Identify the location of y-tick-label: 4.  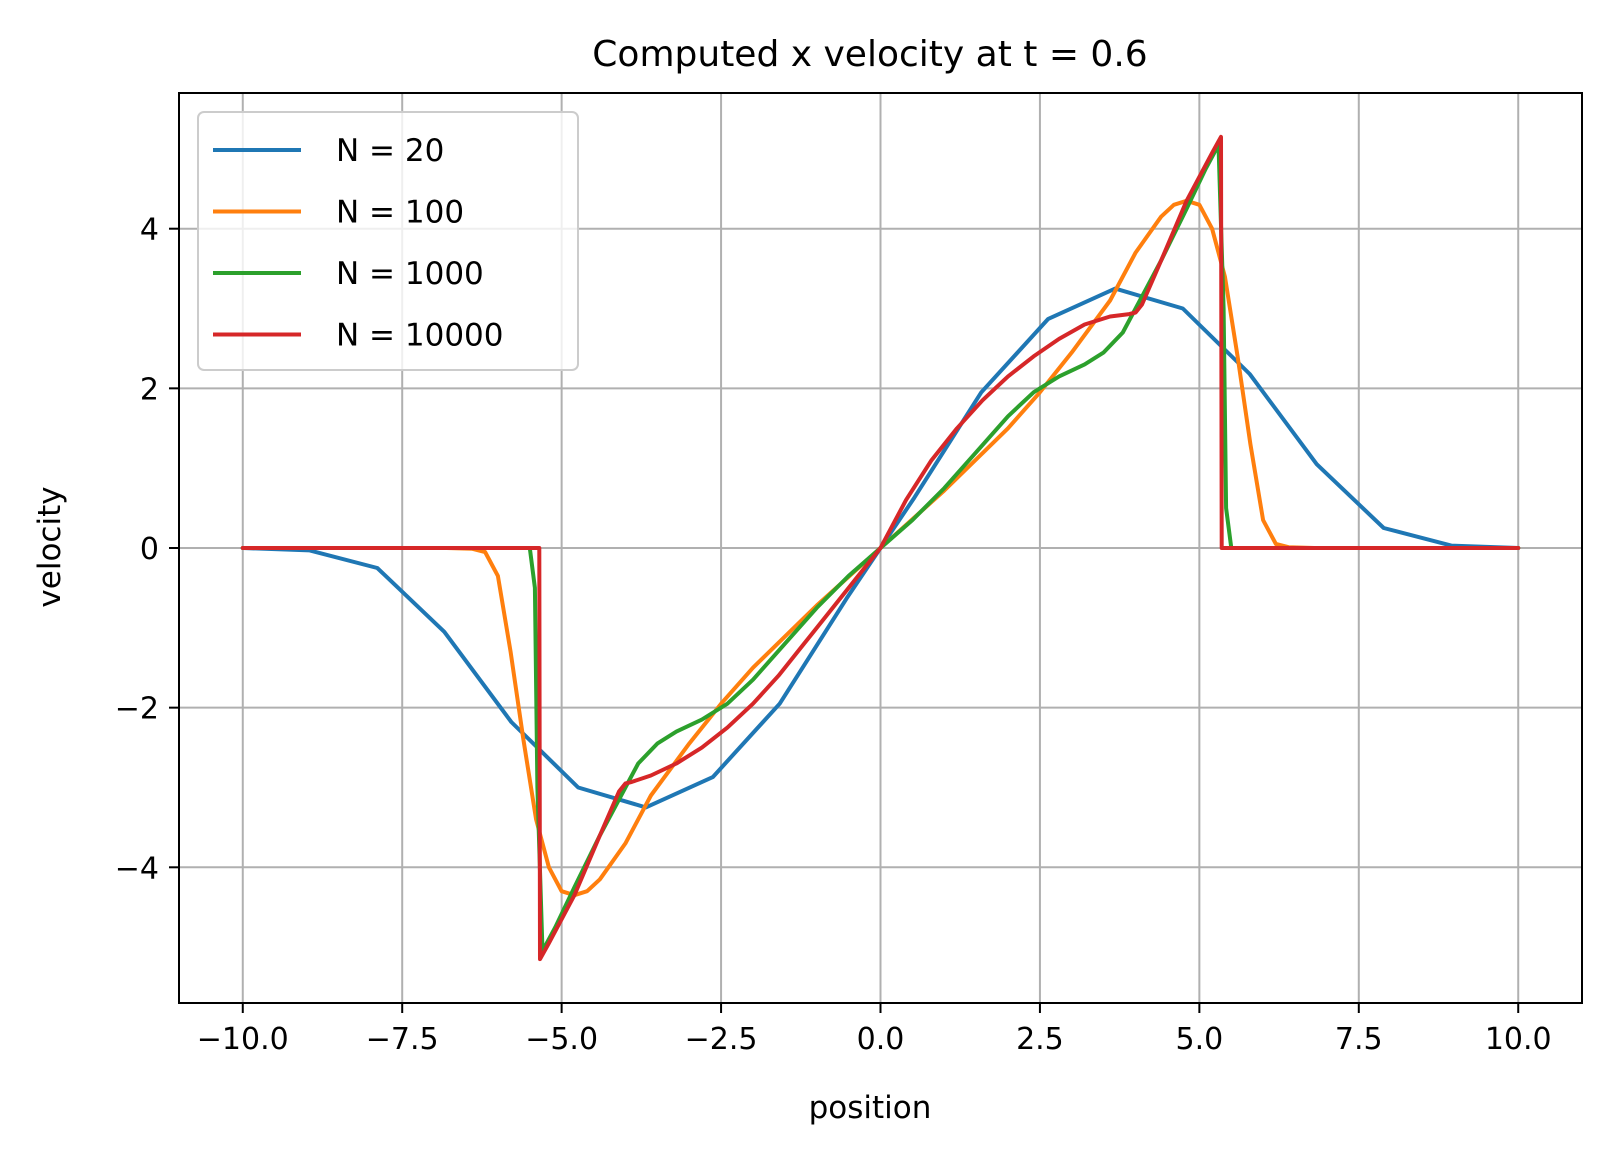
(149, 230).